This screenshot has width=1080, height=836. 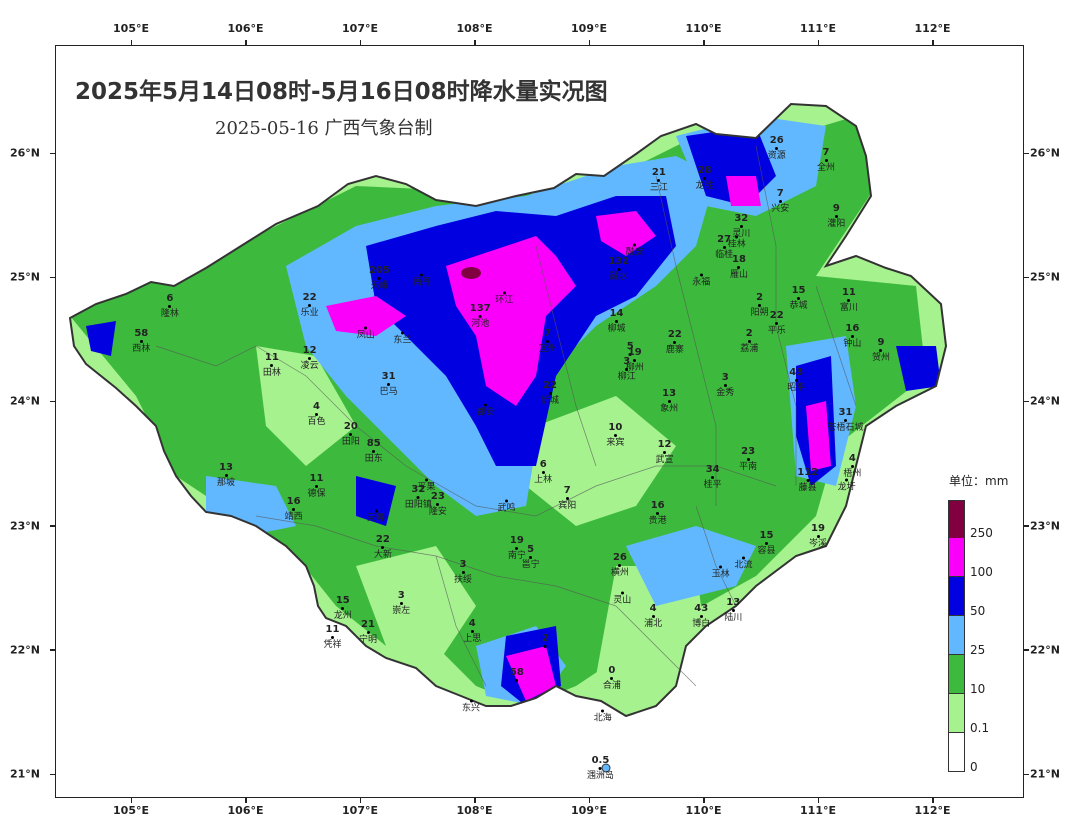 I want to click on legend-unit-label: 单位：mm, so click(x=979, y=481).